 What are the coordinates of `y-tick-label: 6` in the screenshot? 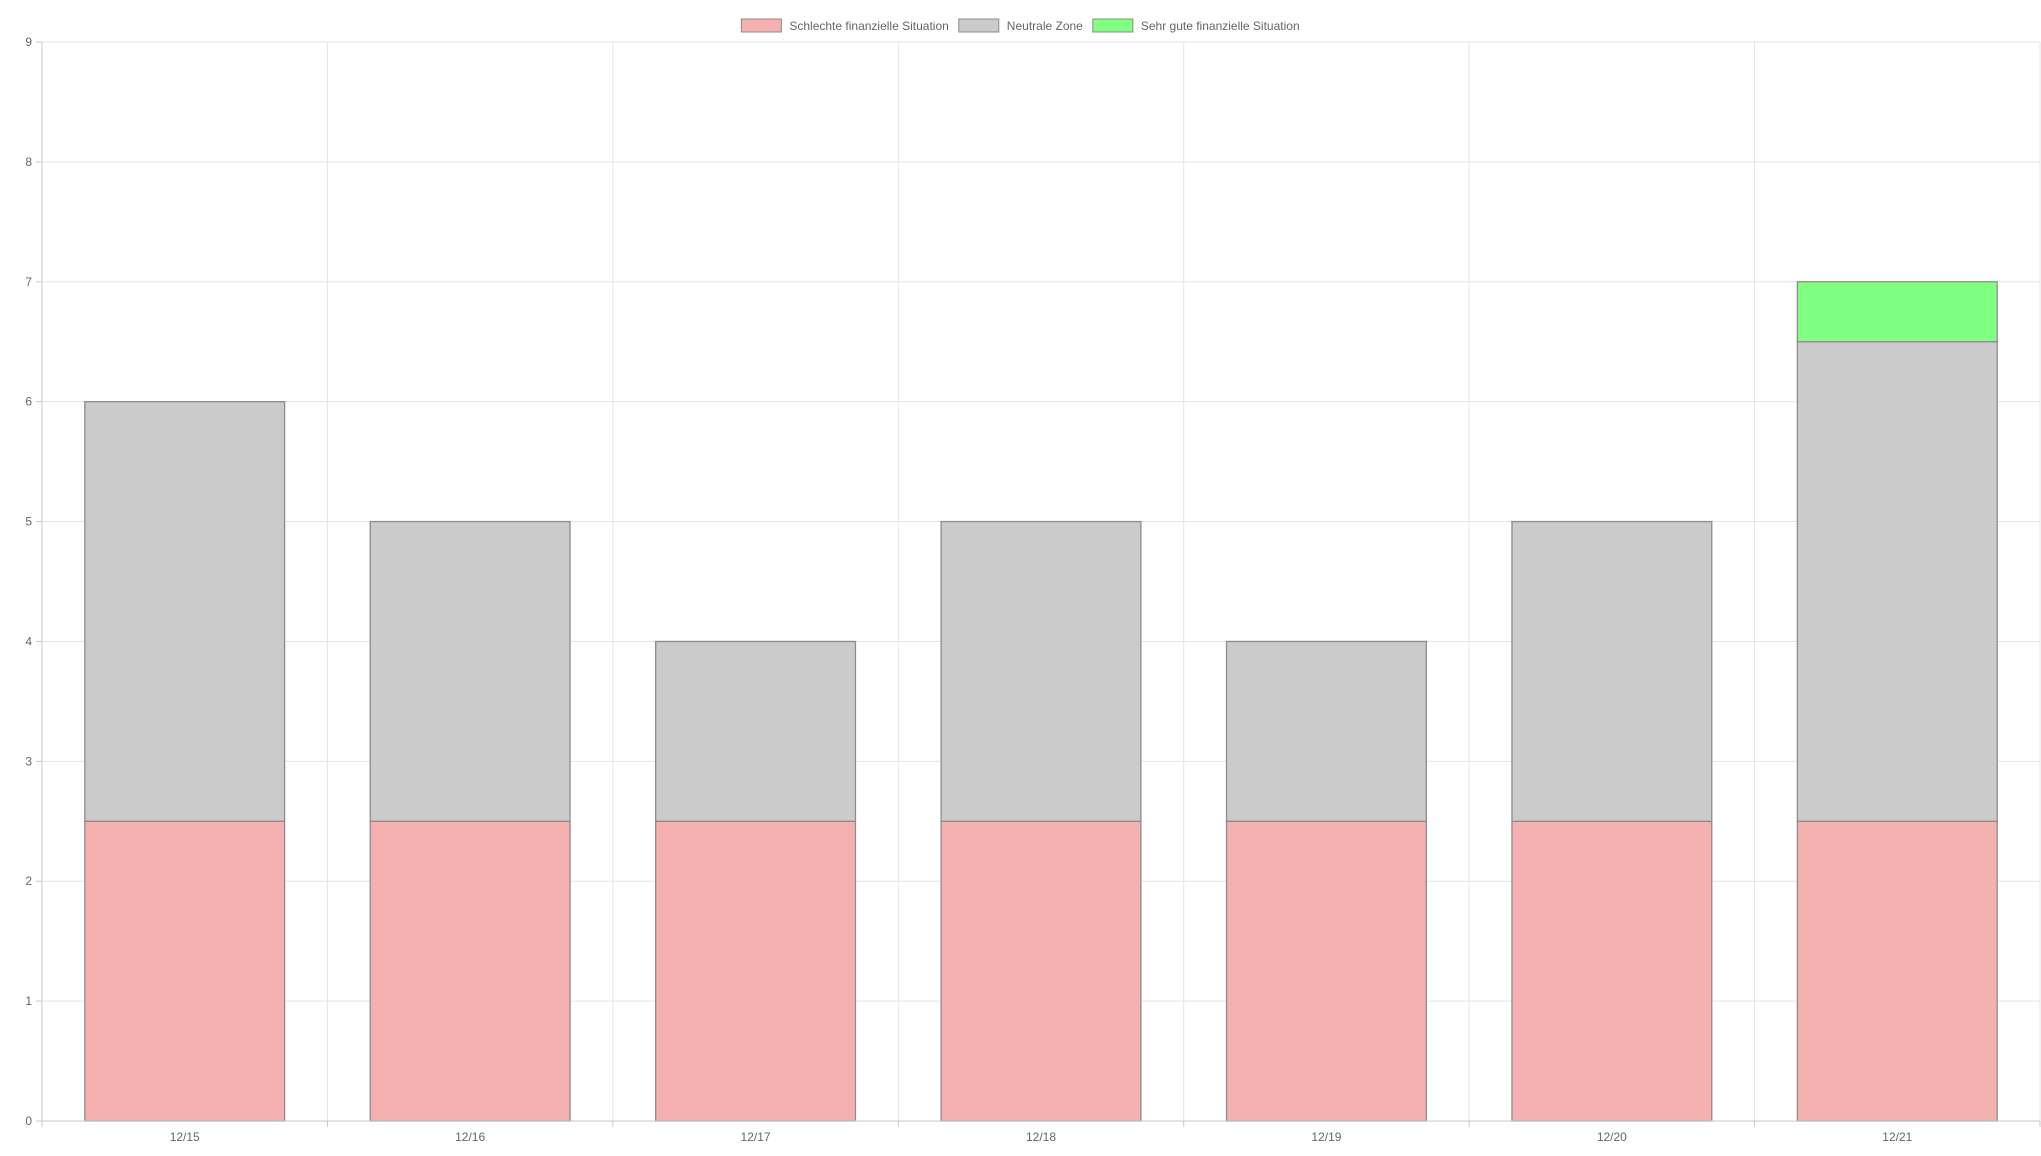 It's located at (28, 402).